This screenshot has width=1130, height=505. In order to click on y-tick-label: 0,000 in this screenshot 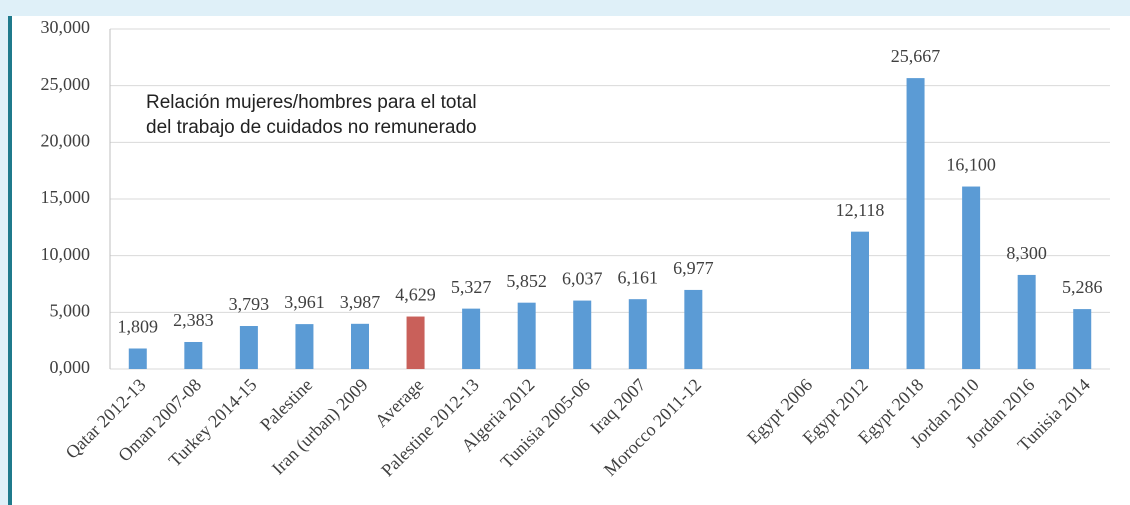, I will do `click(70, 367)`.